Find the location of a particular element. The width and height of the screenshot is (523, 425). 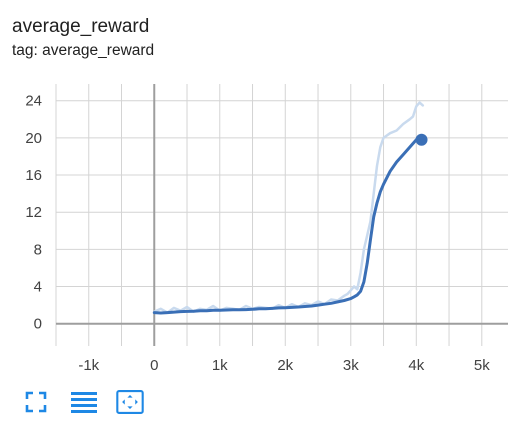

toggle-log-scale-icon is located at coordinates (84, 402).